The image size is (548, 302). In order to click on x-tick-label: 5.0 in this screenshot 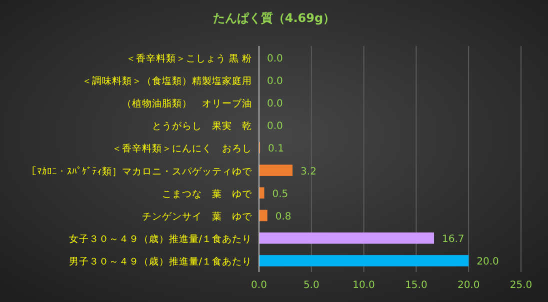, I will do `click(311, 285)`.